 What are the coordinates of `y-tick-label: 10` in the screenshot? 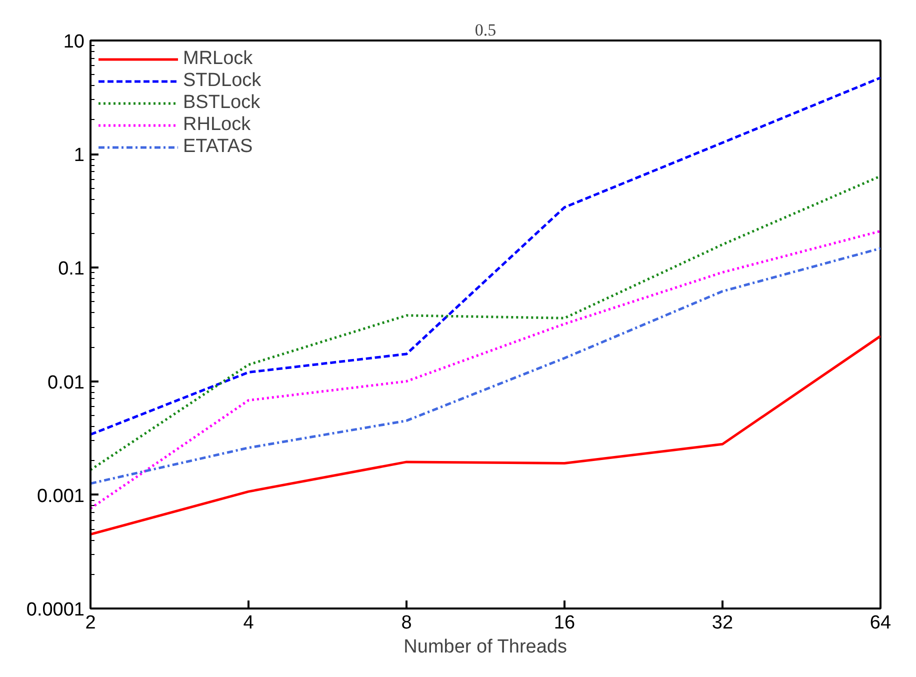 It's located at (74, 42).